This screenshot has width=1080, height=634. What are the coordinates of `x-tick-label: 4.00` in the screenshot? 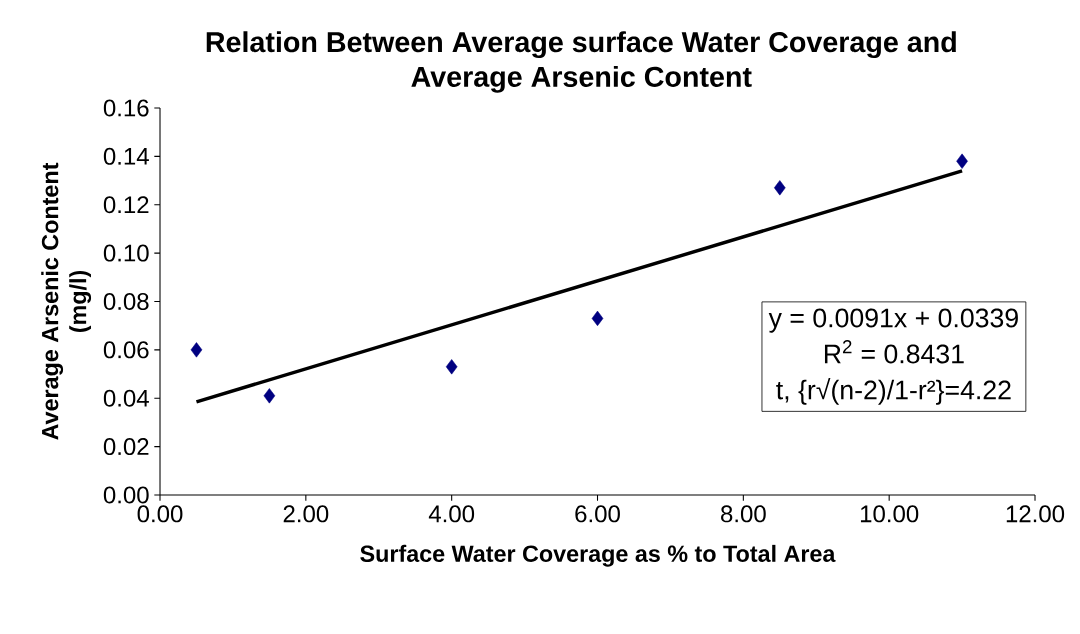 It's located at (451, 514).